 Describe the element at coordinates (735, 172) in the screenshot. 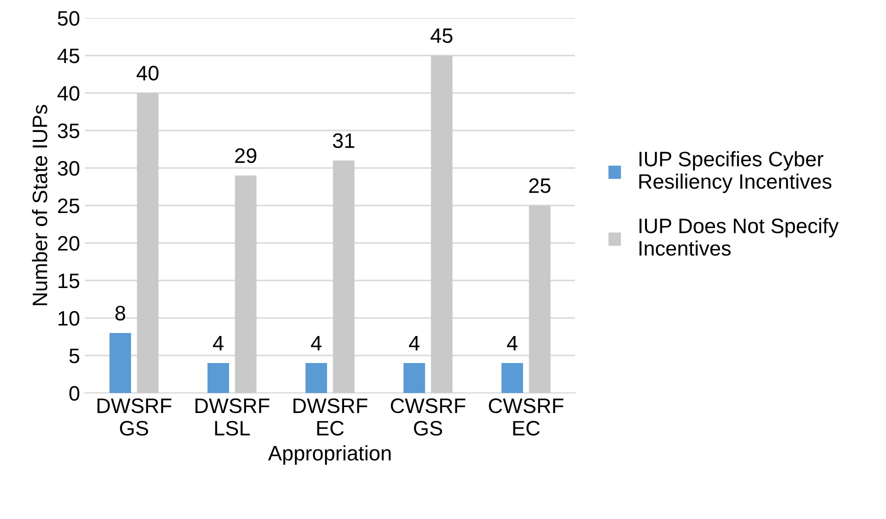

I see `legend-label: IUP Specifies Cyber Resiliency Incentives` at that location.